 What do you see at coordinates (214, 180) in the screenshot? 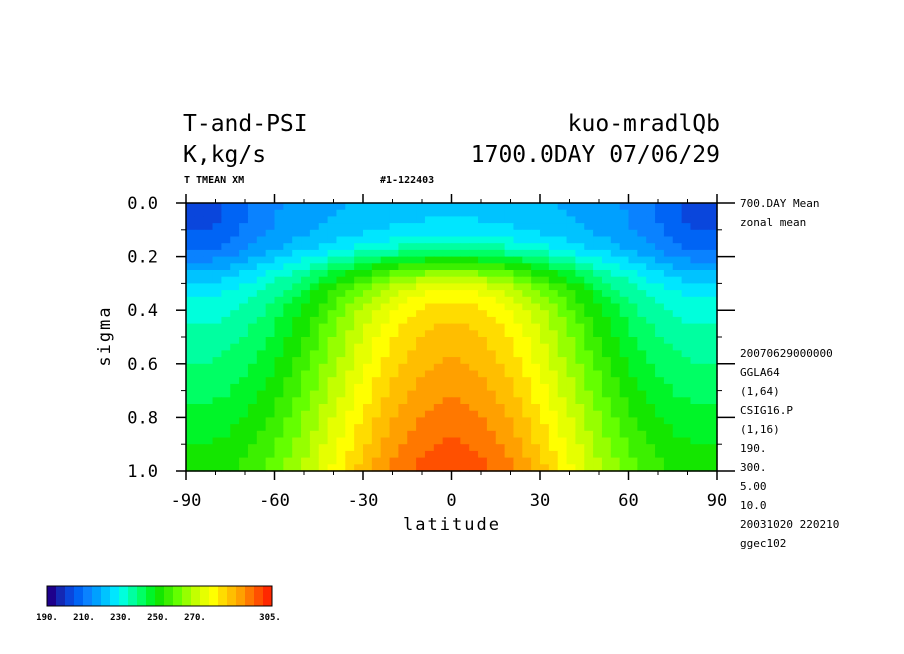
I see `variable-label: T TMEAN XM` at bounding box center [214, 180].